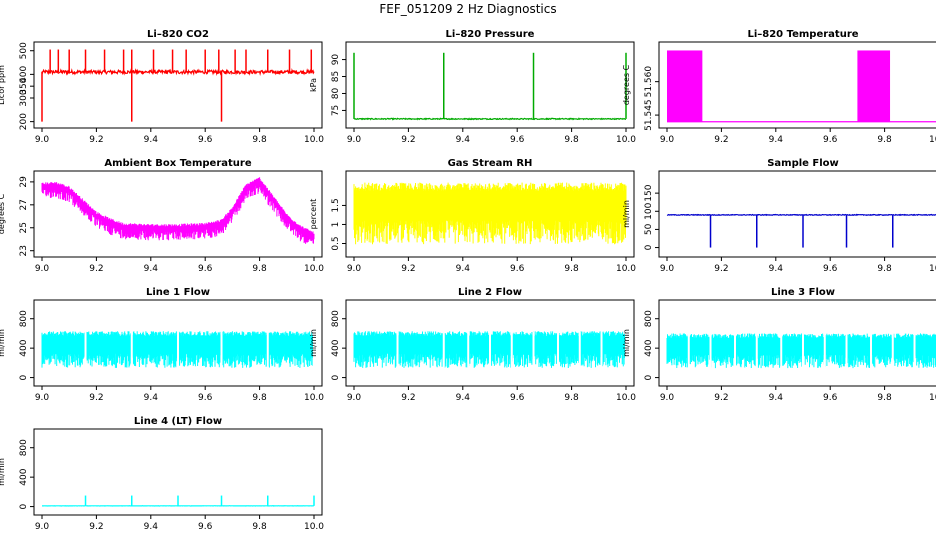 The width and height of the screenshot is (936, 540). Describe the element at coordinates (177, 163) in the screenshot. I see `panel-title: Ambient Box Temperature` at that location.